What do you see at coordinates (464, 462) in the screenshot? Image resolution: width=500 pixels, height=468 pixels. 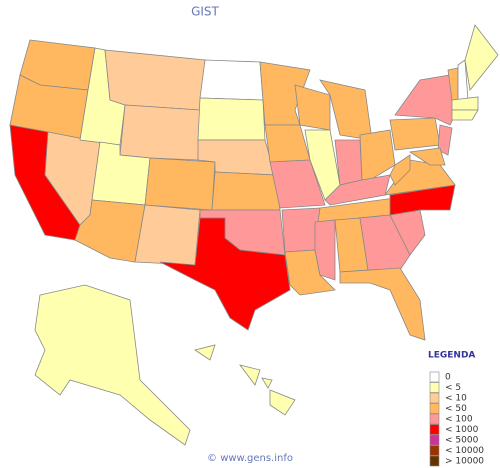 I see `legend-label: > 10000` at bounding box center [464, 462].